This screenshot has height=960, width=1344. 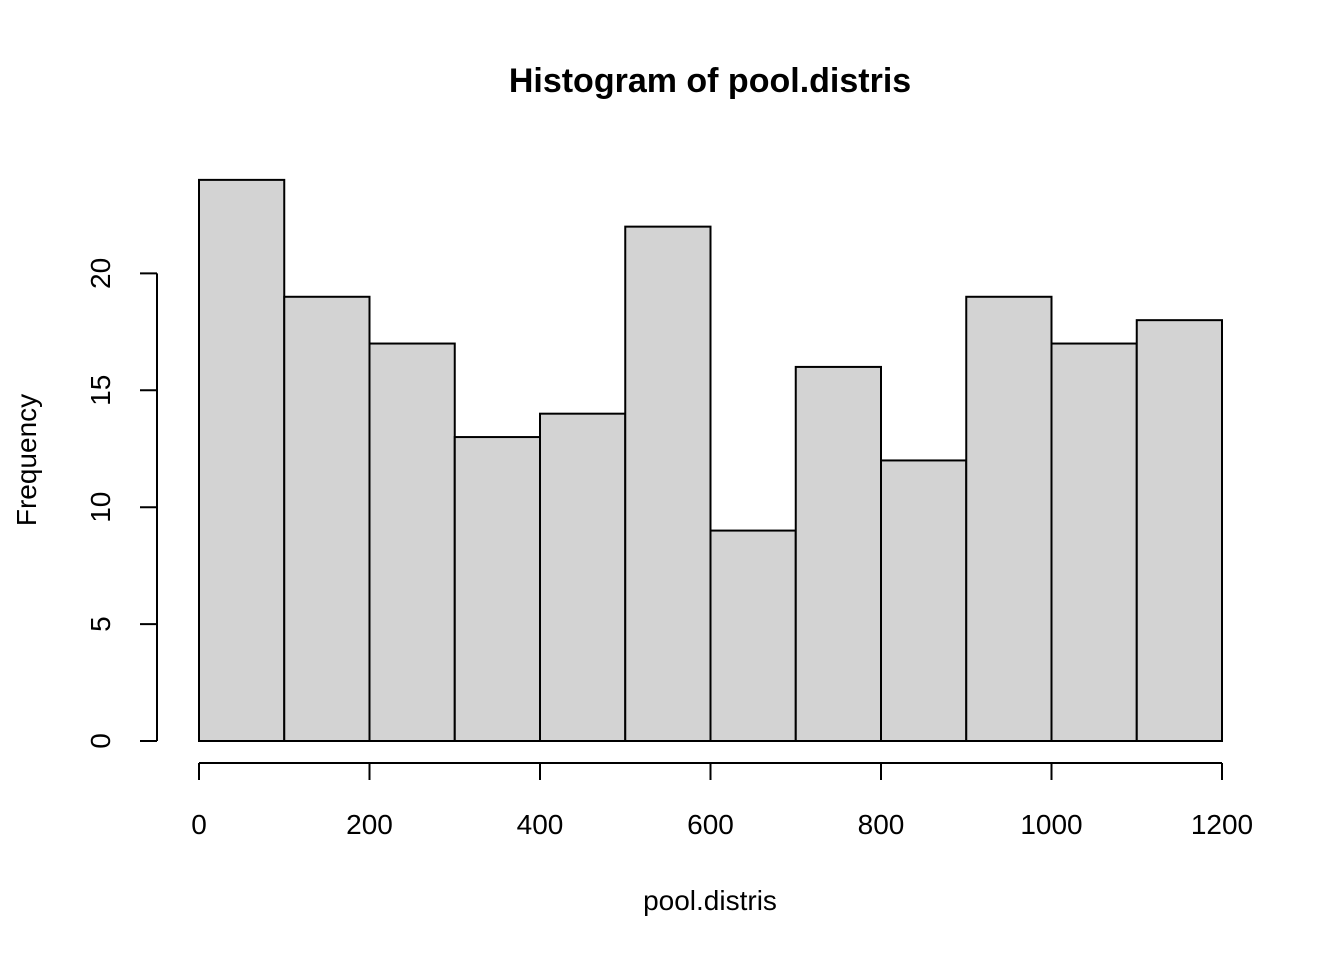 I want to click on y-tick-label: 10, so click(x=100, y=507).